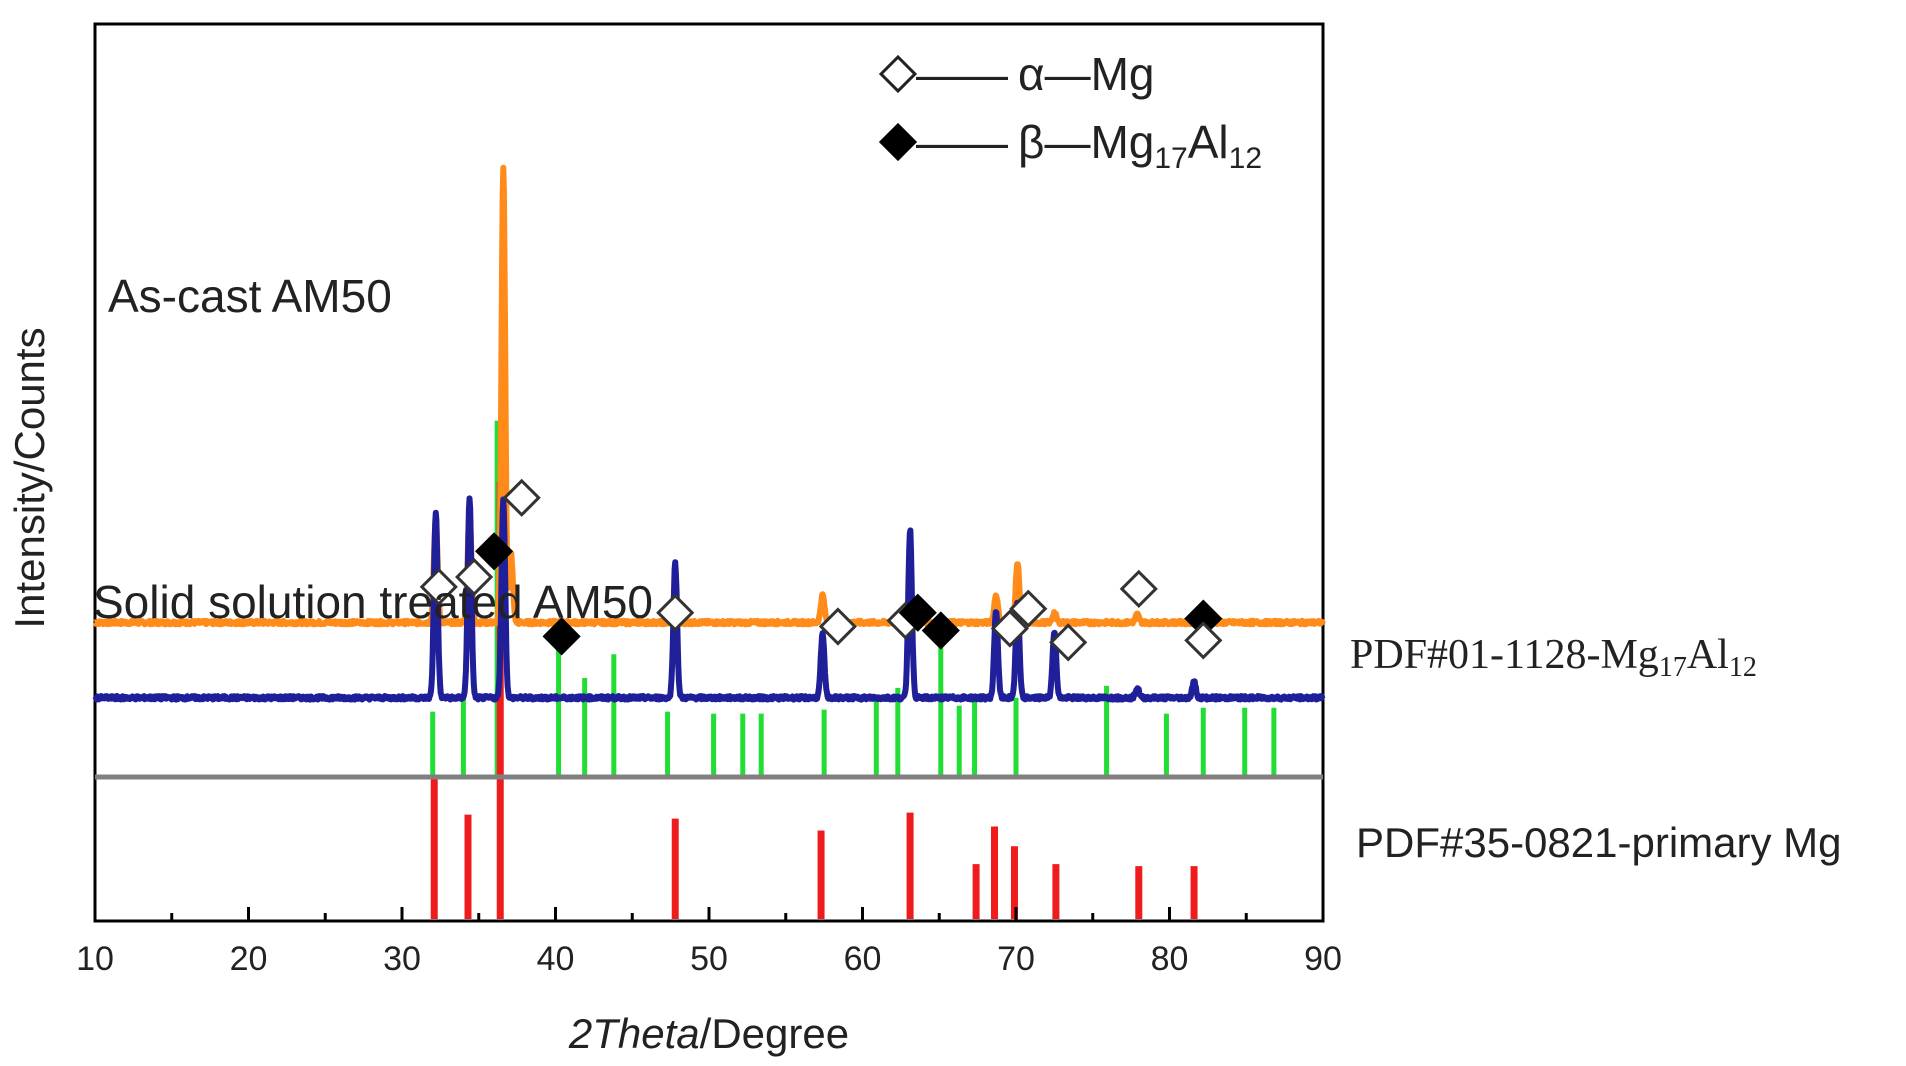 This screenshot has width=1906, height=1066. What do you see at coordinates (1599, 842) in the screenshot?
I see `ref-label-primary-mg: PDF#35-0821-primary Mg` at bounding box center [1599, 842].